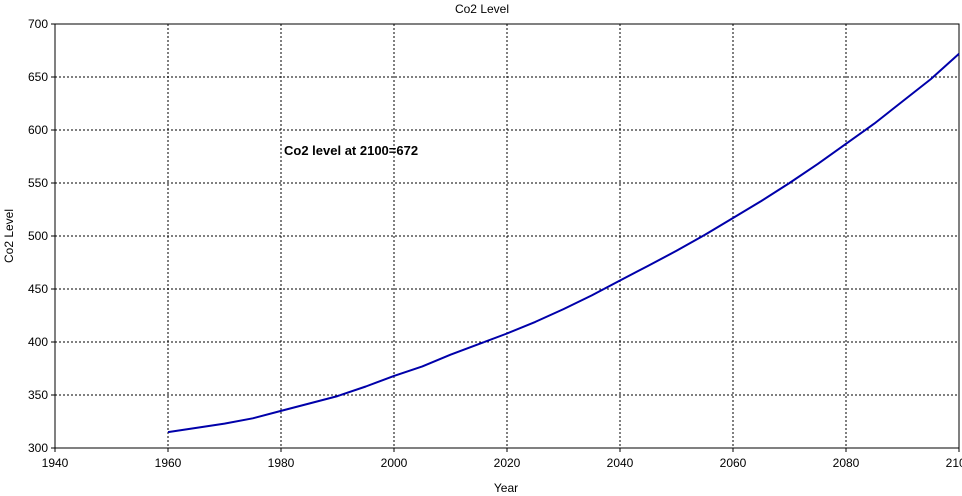  Describe the element at coordinates (38, 289) in the screenshot. I see `y-tick-label: 450` at that location.